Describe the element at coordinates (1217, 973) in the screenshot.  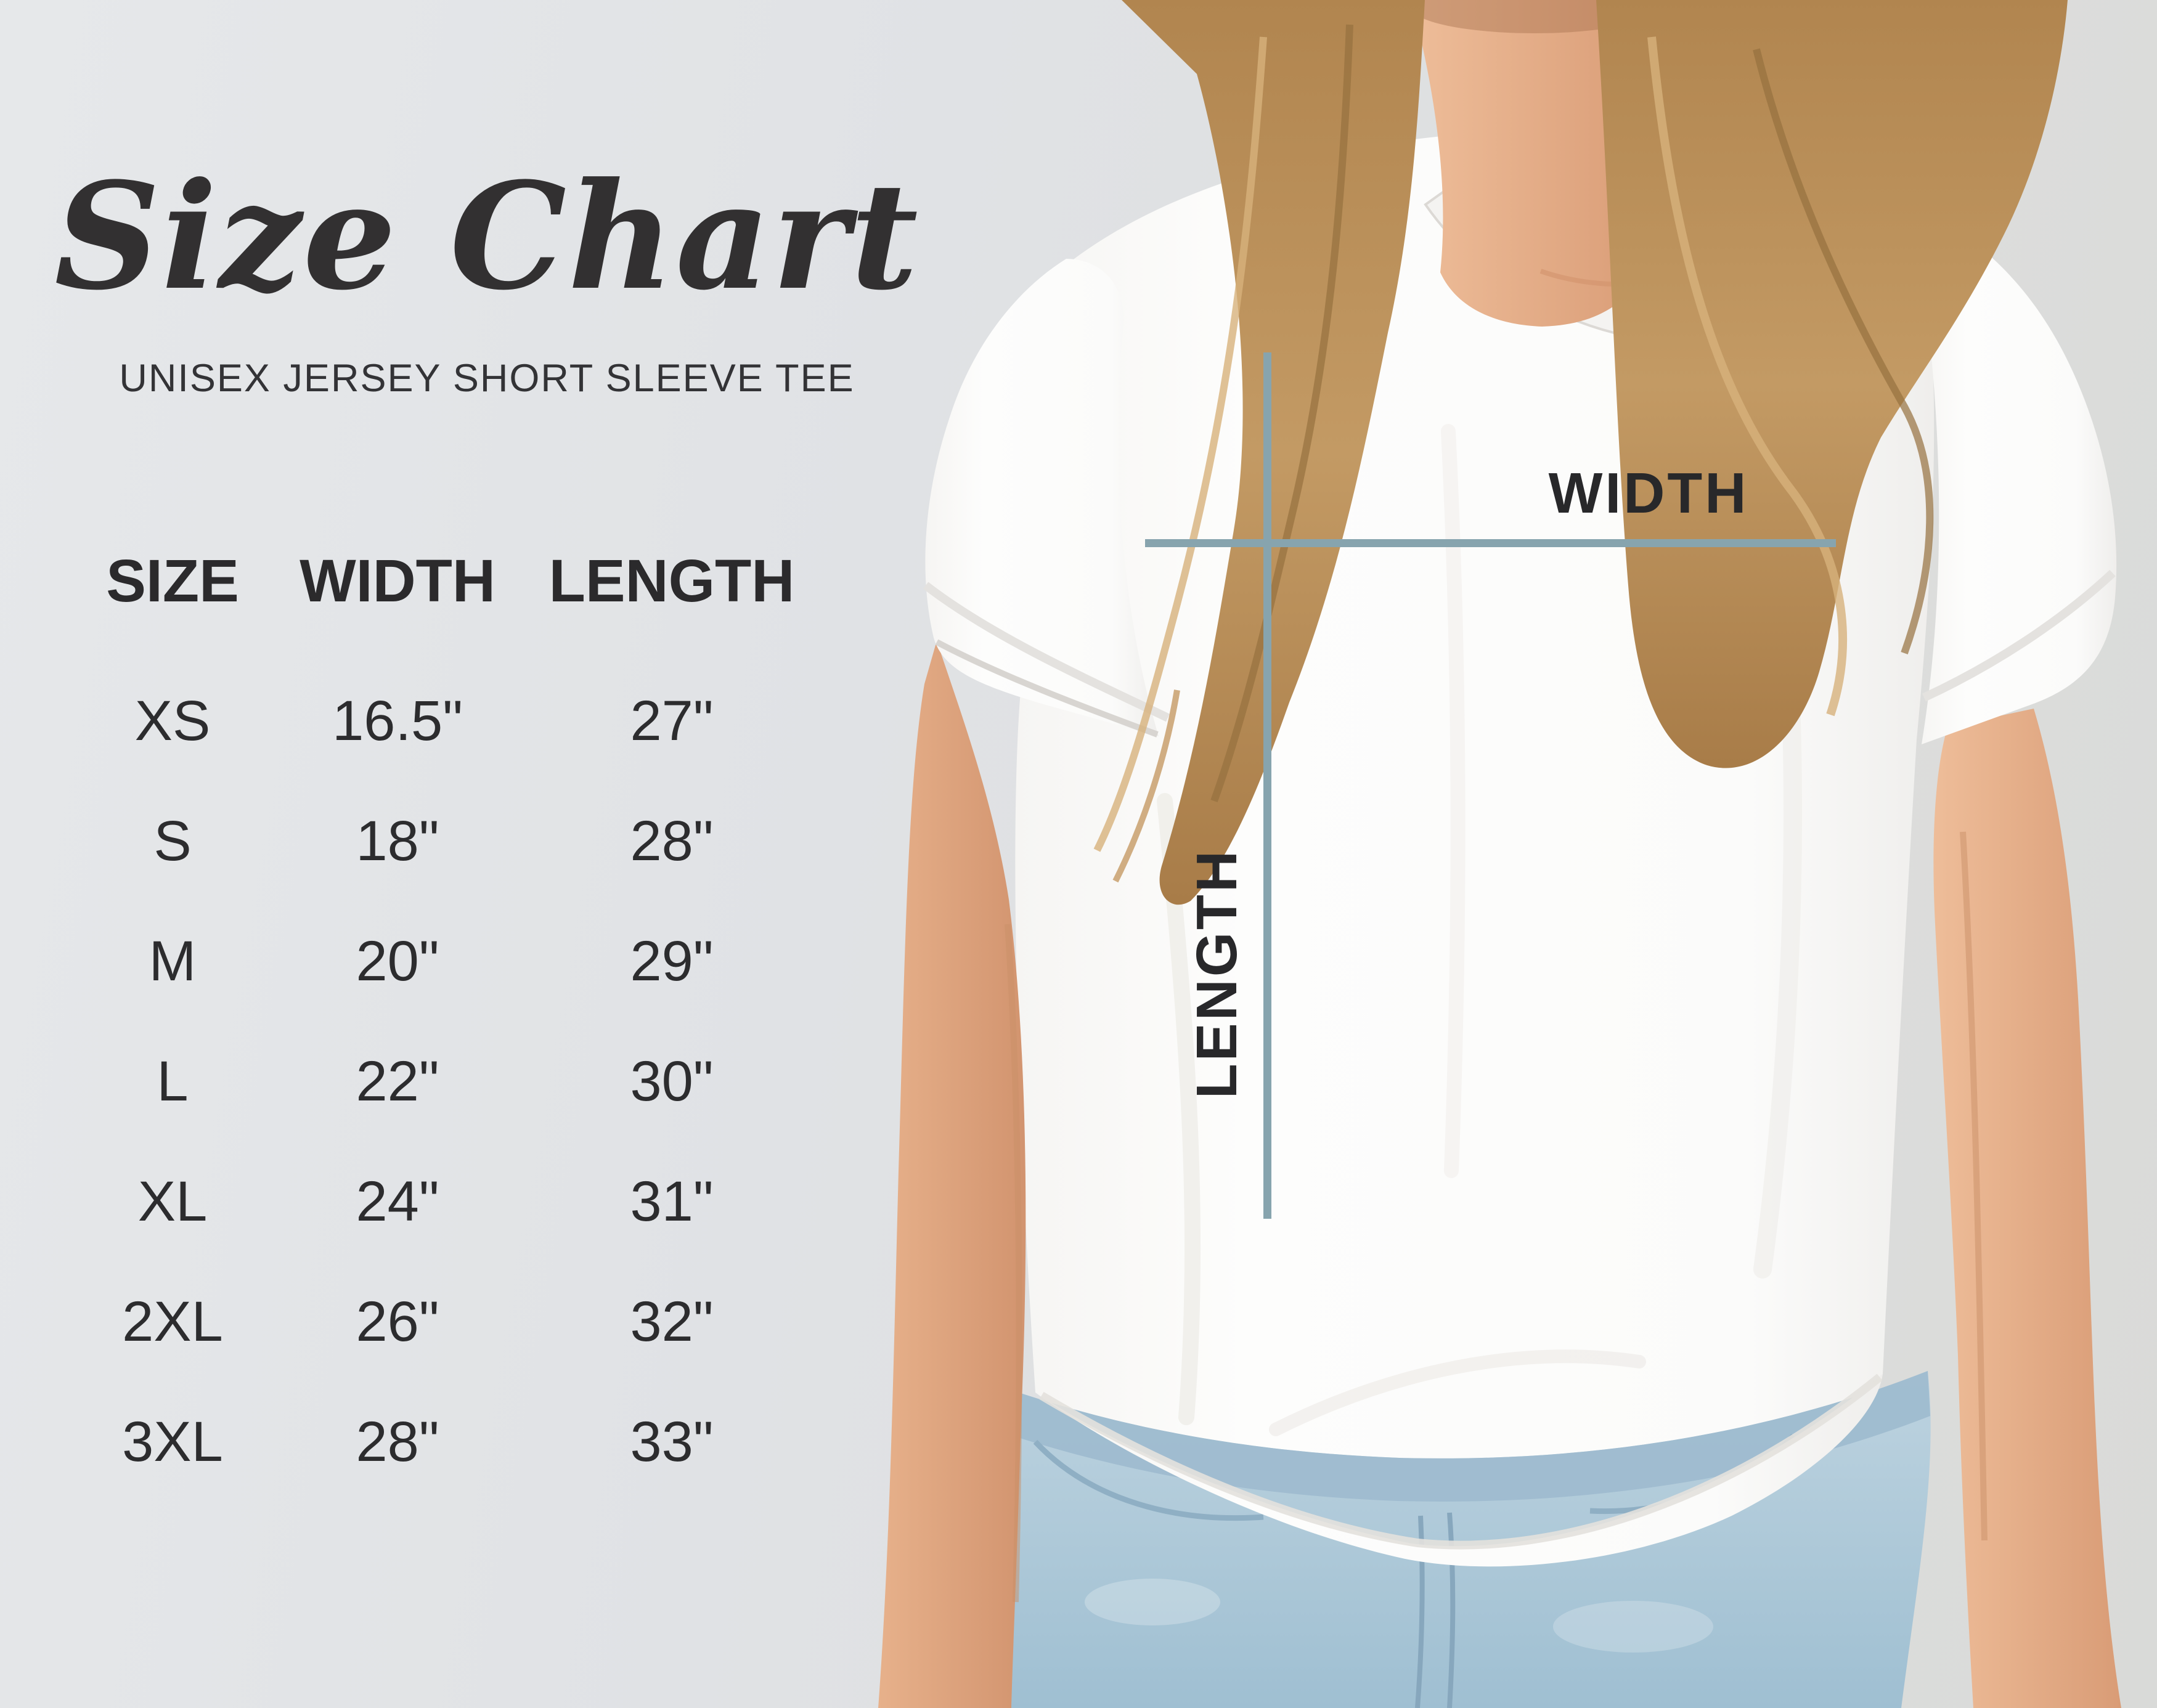
I see `length-measure-label: LENGTH` at that location.